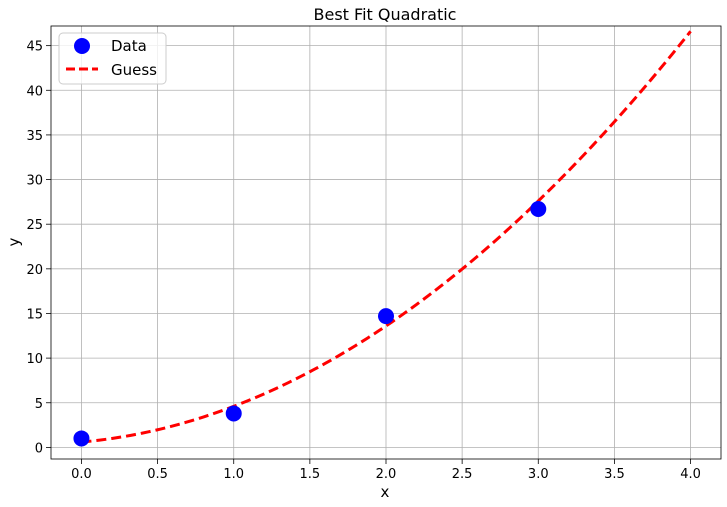  Describe the element at coordinates (81, 474) in the screenshot. I see `x-tick-label: 0.0` at that location.